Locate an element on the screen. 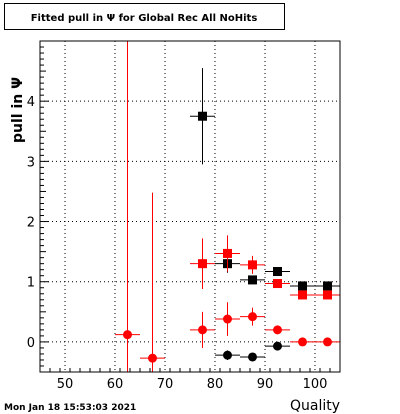  x-axis-label: Quality is located at coordinates (315, 406).